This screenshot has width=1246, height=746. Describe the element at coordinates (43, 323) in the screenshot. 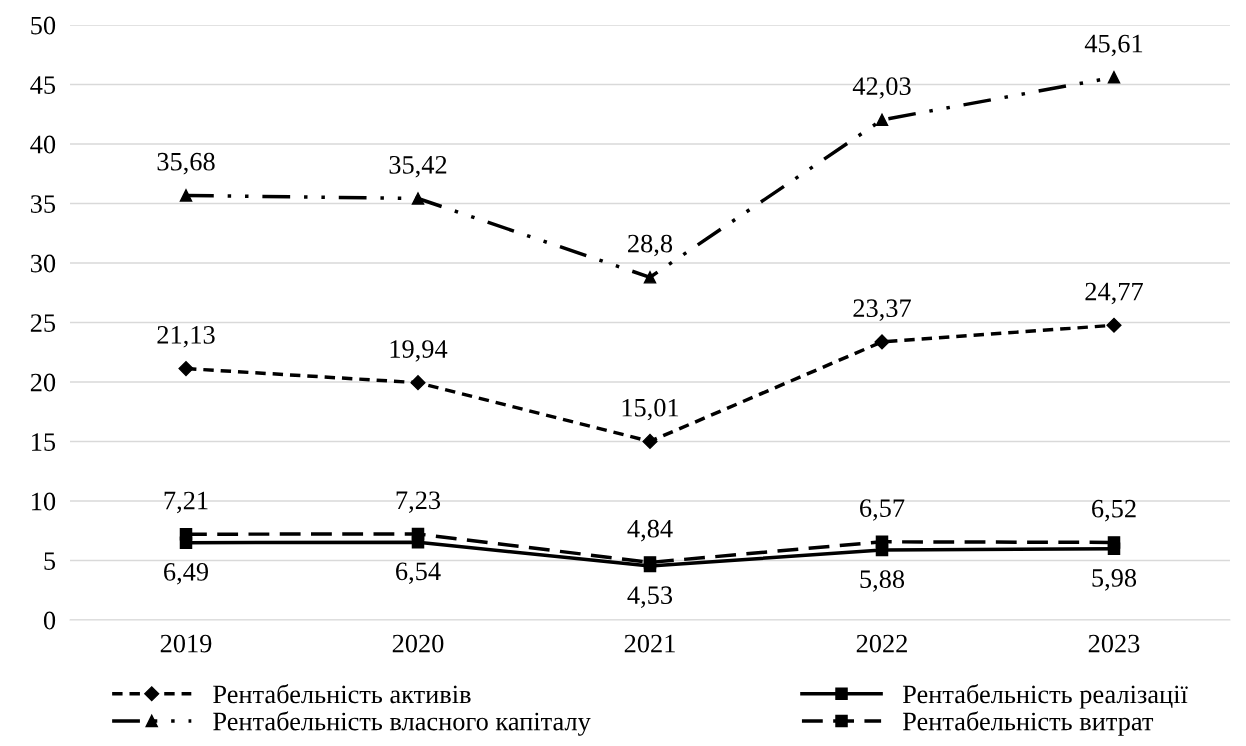

I see `y-tick-label: 25` at that location.